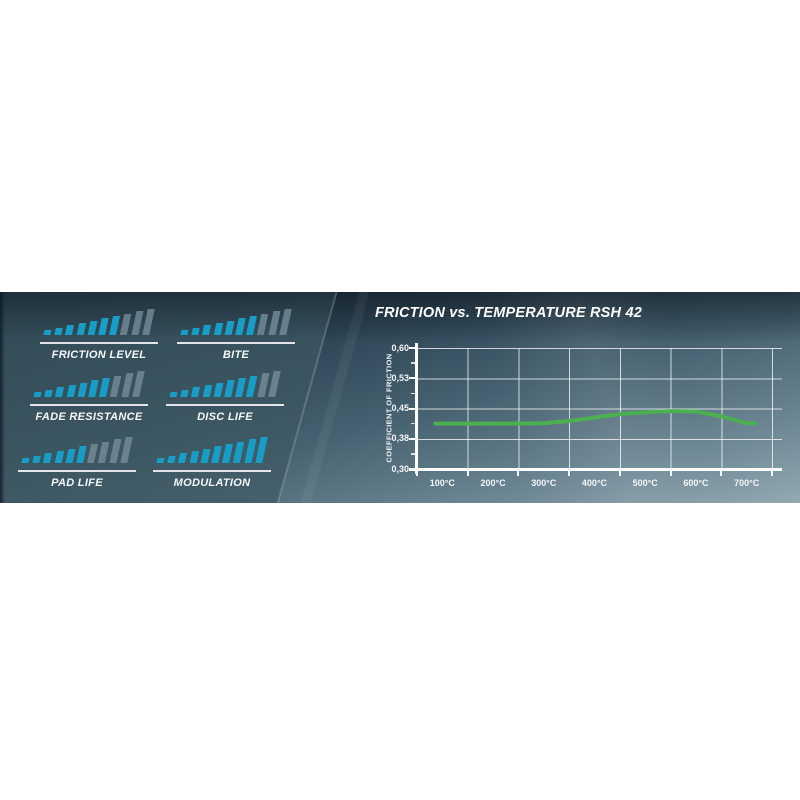  I want to click on y-tick-label: 0,45, so click(400, 408).